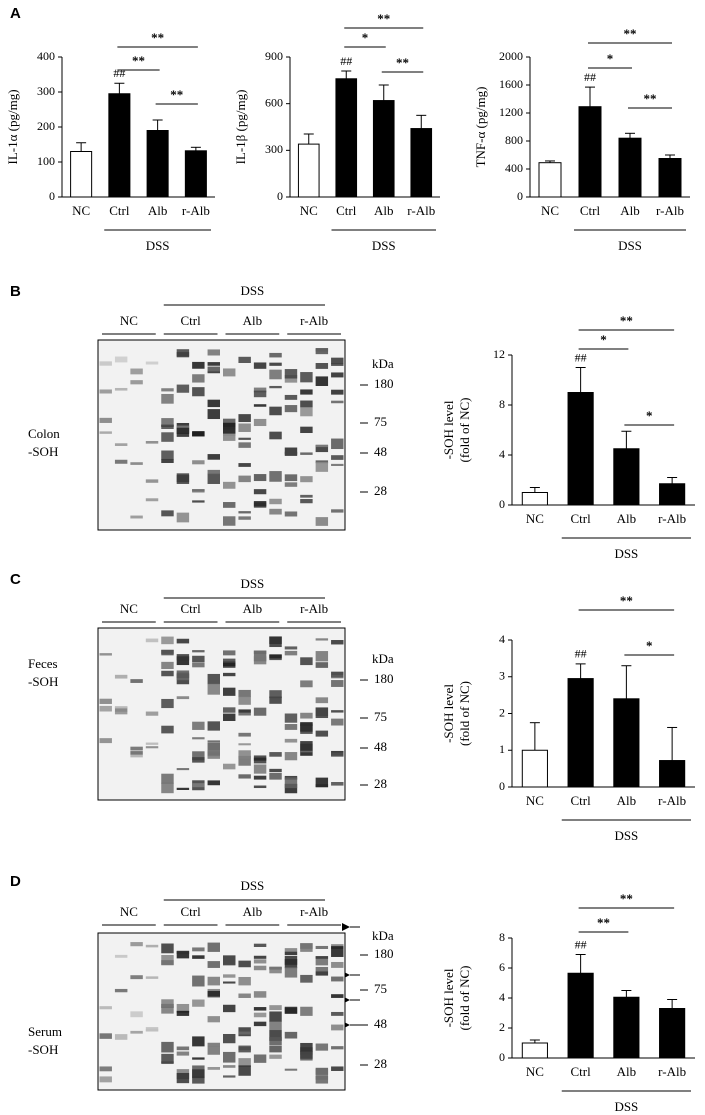 The image size is (705, 1115). I want to click on annotation: ##, so click(346, 61).